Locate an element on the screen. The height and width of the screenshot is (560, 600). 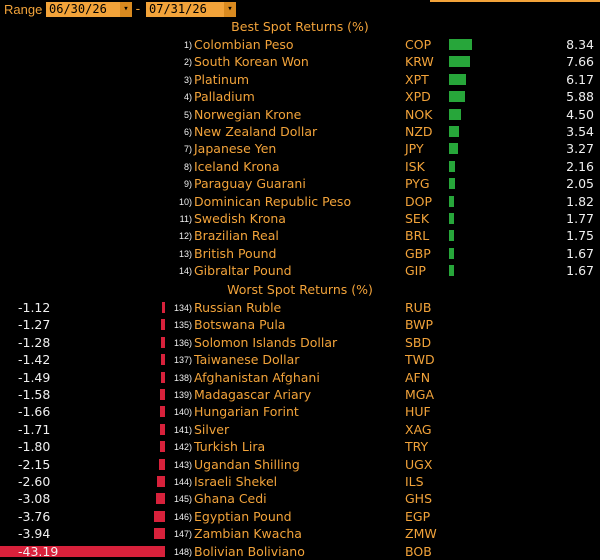
return-value: 1.77 is located at coordinates (580, 218).